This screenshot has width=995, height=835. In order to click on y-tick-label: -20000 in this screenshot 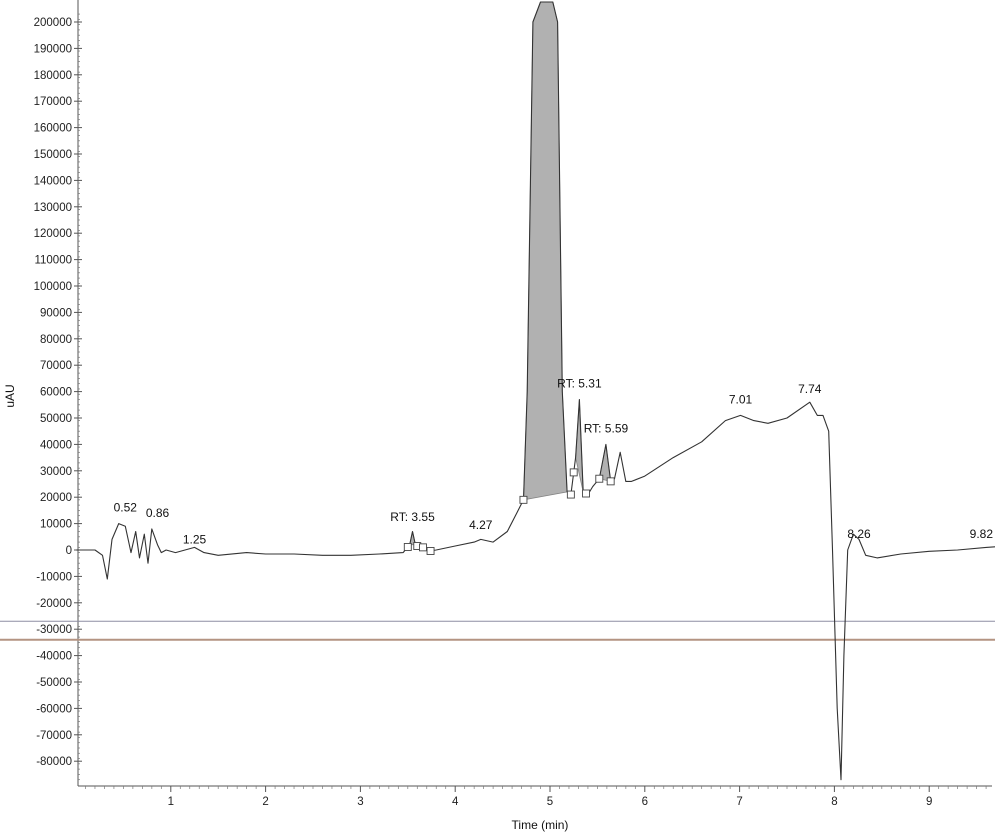, I will do `click(54, 604)`.